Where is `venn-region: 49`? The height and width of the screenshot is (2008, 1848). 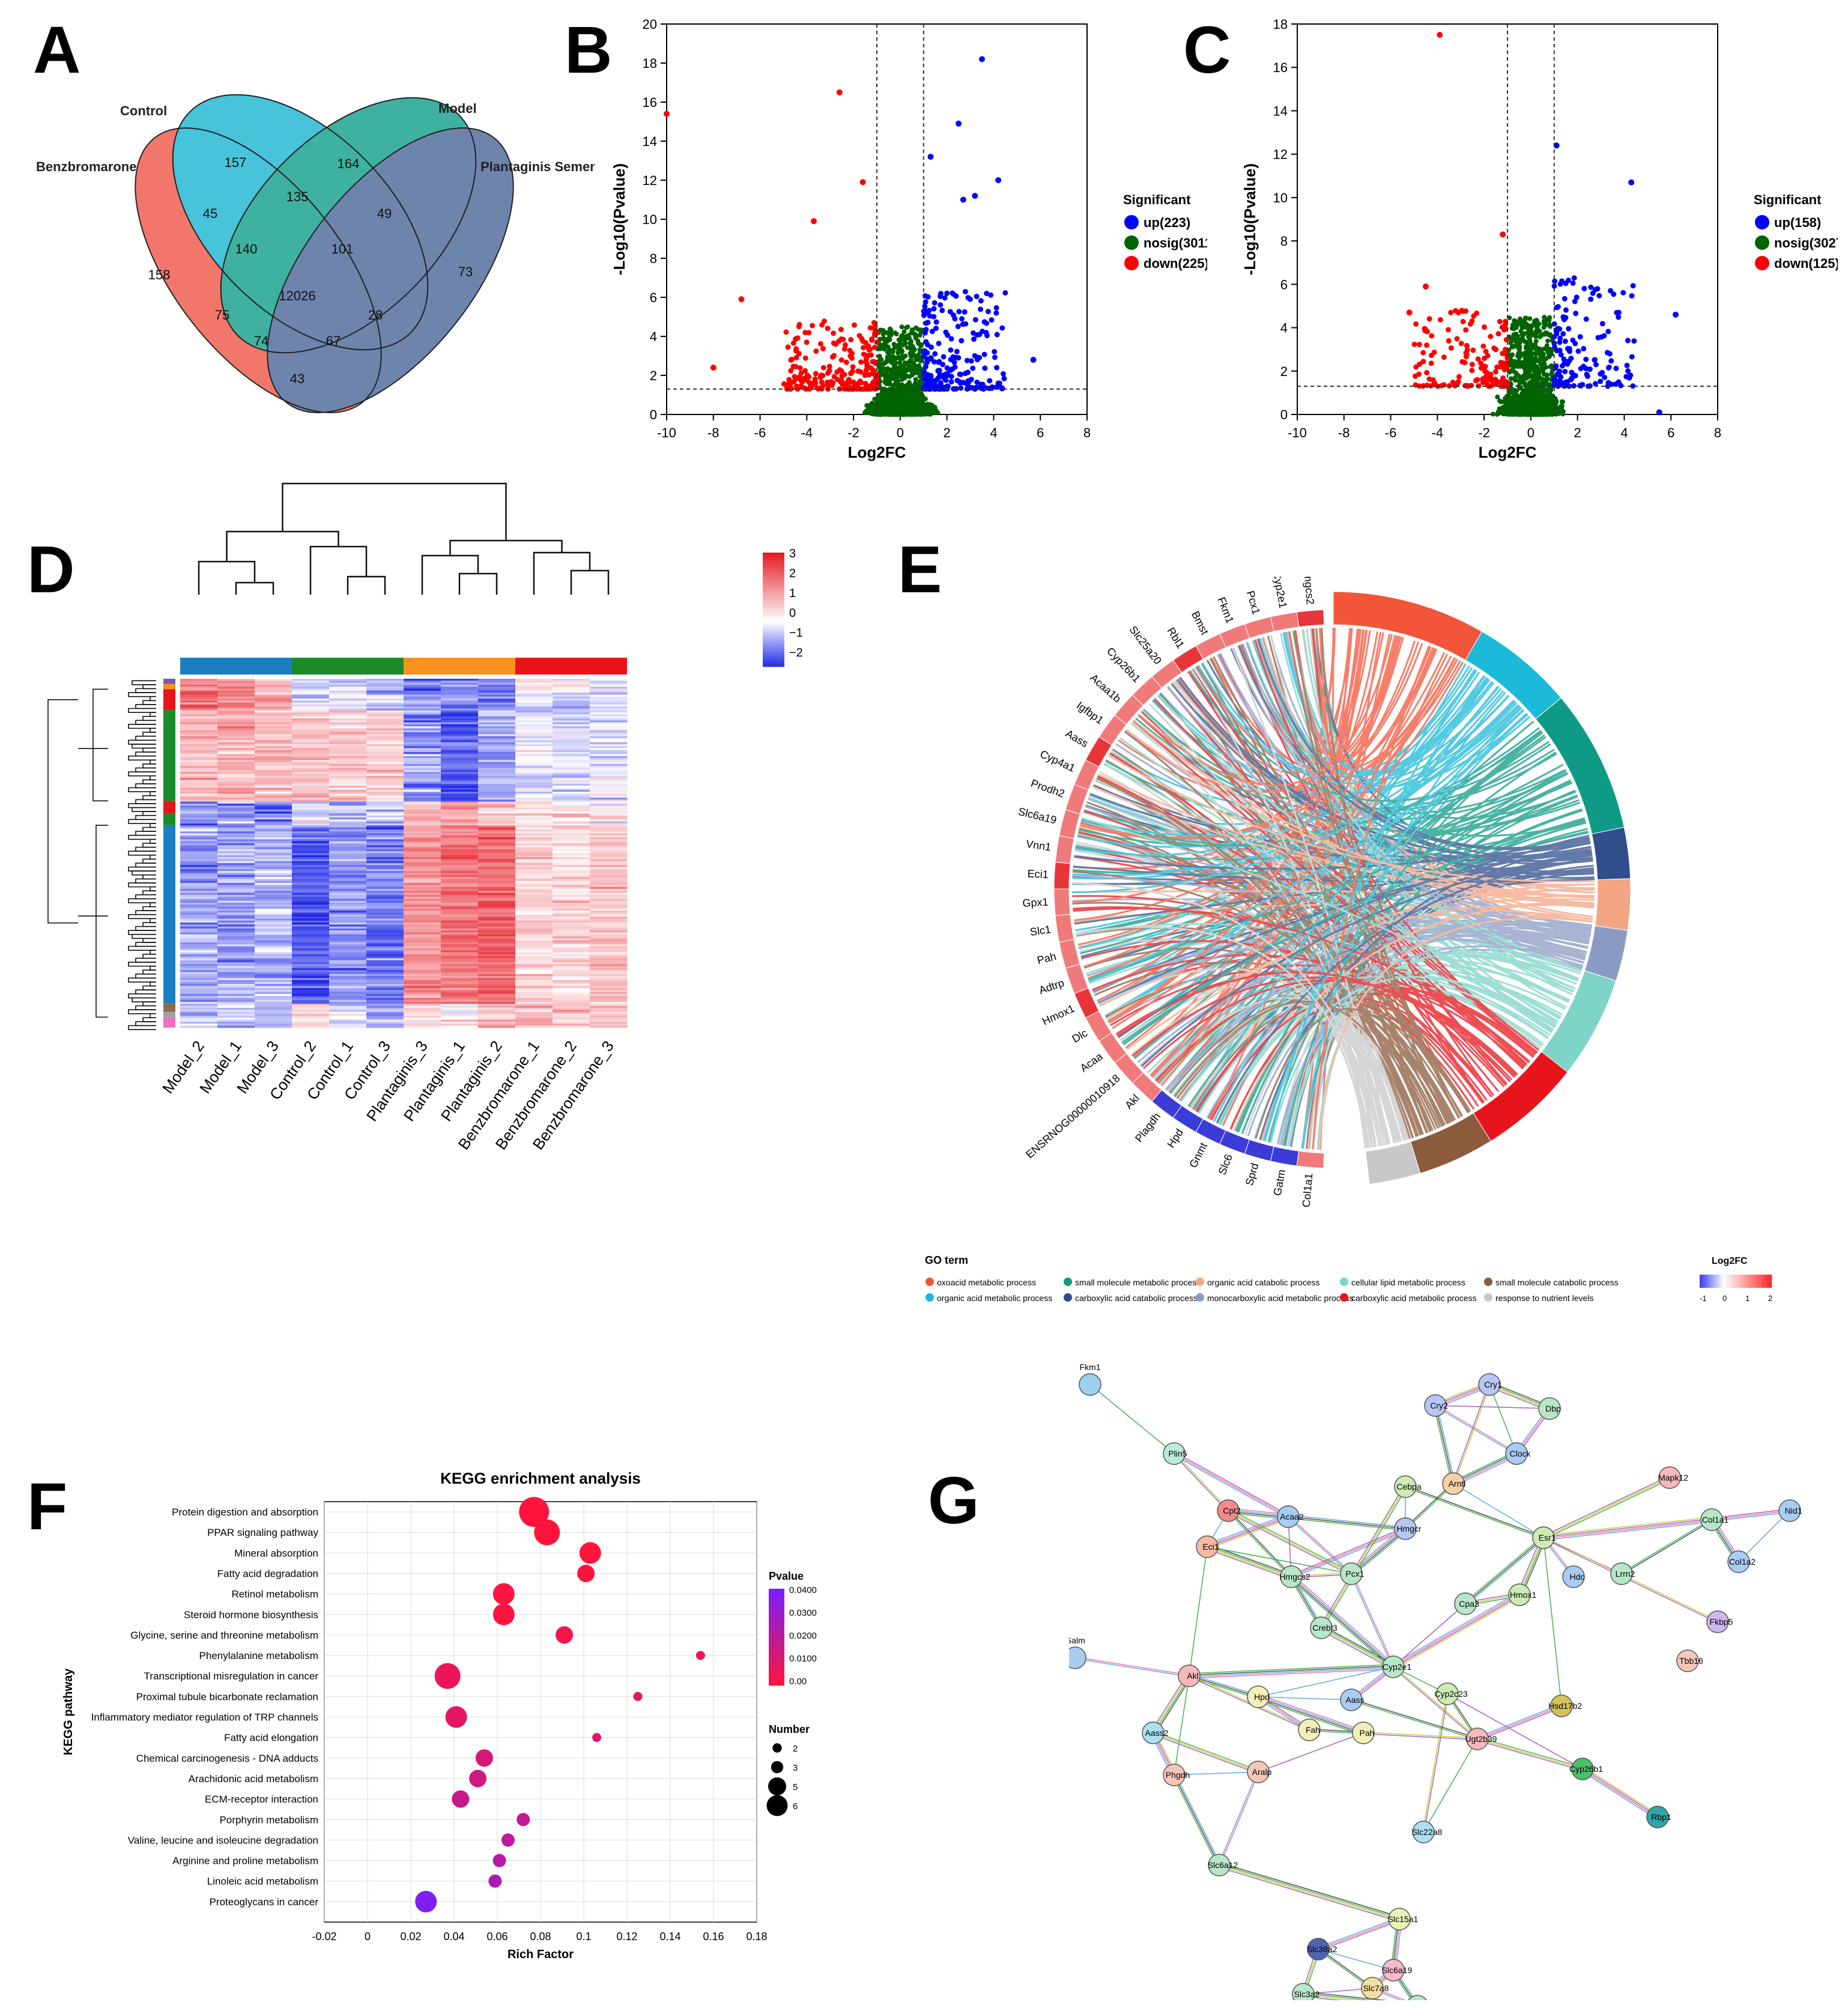
venn-region: 49 is located at coordinates (385, 214).